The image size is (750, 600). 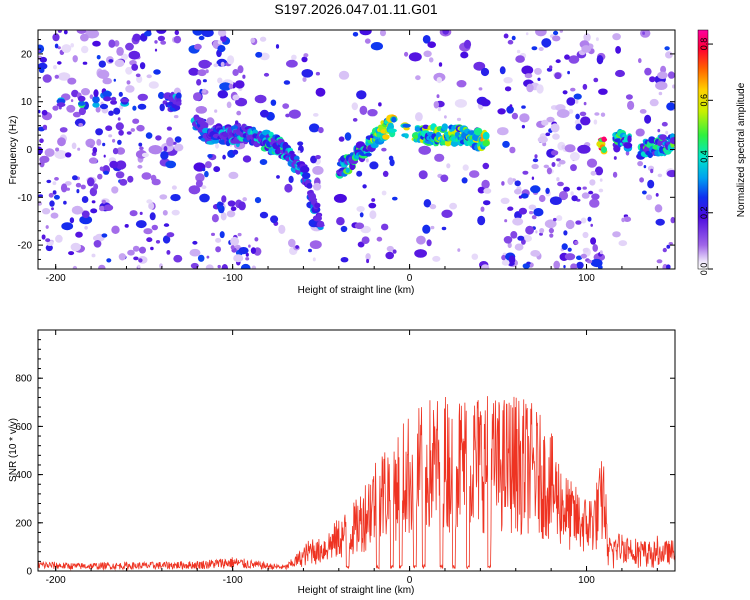 I want to click on colorbar-tick-label: 0.2, so click(x=704, y=213).